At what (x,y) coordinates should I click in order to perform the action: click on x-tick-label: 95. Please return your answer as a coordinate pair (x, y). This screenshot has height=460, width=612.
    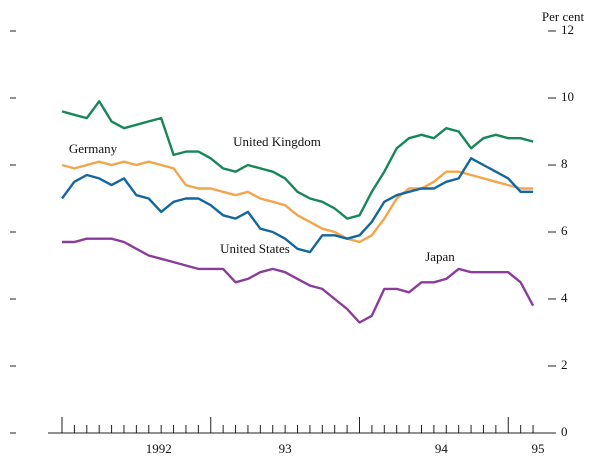
    Looking at the image, I should click on (538, 448).